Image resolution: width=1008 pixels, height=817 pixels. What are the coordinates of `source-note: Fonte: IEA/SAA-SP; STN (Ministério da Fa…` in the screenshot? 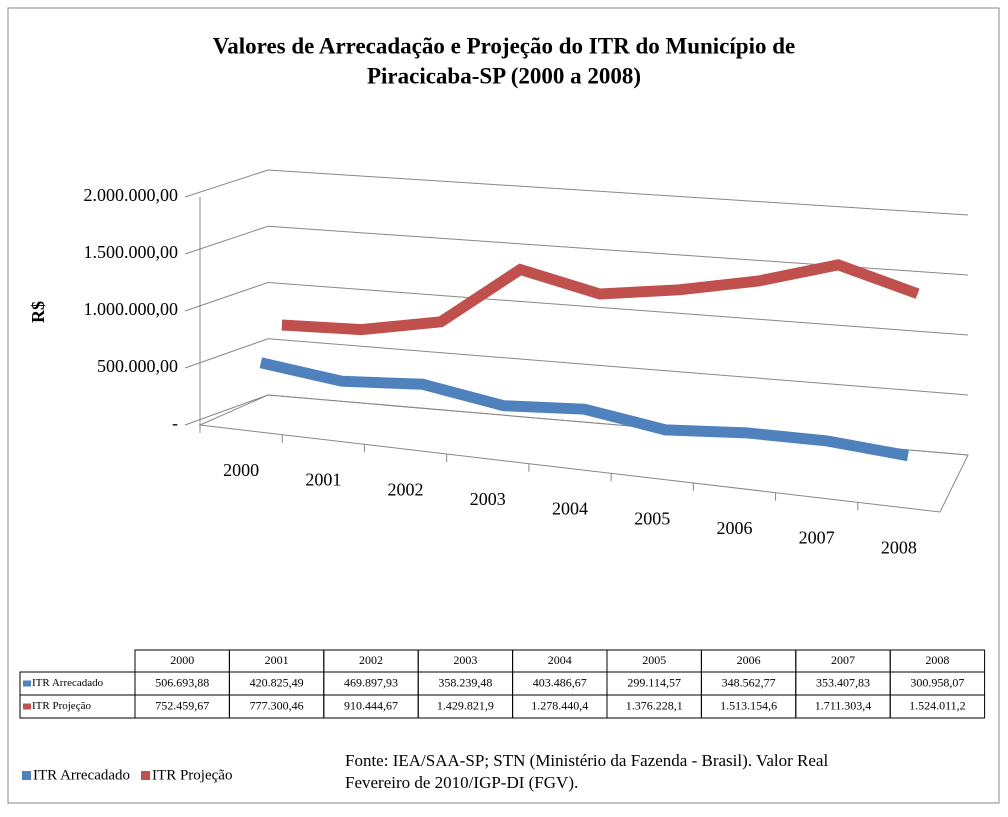 It's located at (586, 760).